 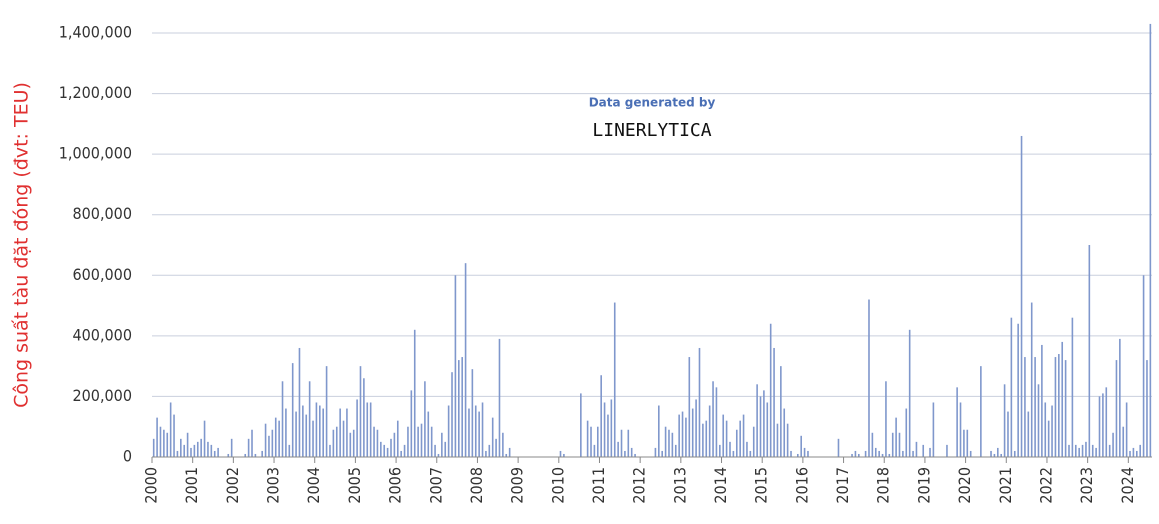 What do you see at coordinates (22, 245) in the screenshot?
I see `y-axis-label: Công suất tàu đặt đóng (đvt: TEU)` at bounding box center [22, 245].